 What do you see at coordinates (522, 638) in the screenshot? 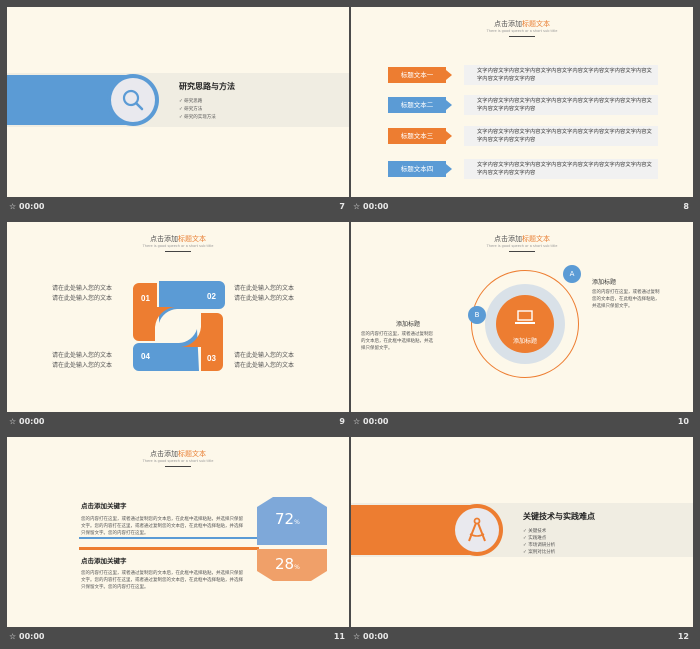
I see `caption-bar: ☆ 00:00 12` at bounding box center [522, 638].